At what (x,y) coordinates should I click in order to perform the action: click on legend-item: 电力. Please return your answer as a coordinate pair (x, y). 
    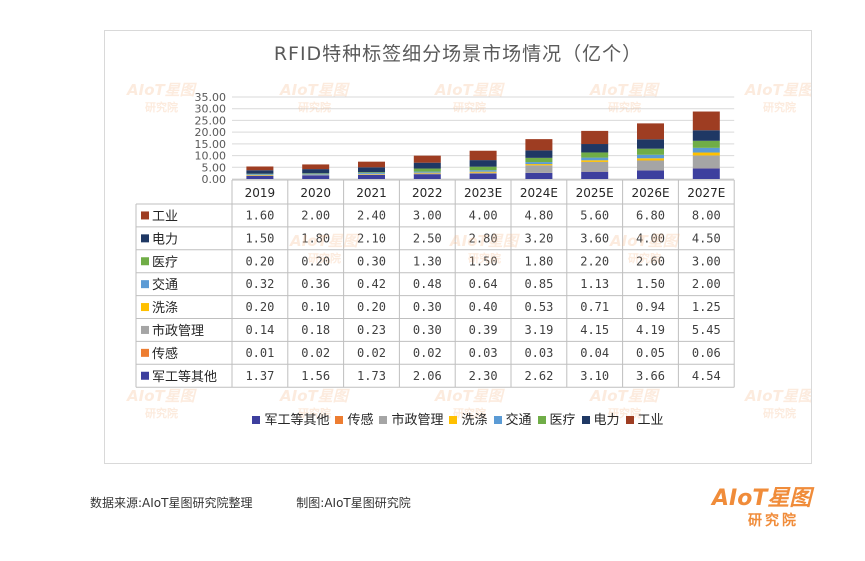
    Looking at the image, I should click on (600, 418).